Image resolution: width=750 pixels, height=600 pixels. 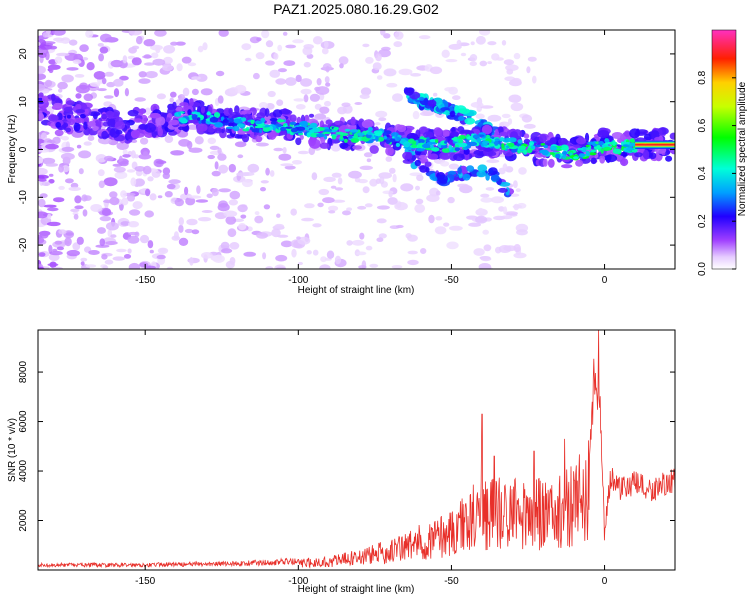 I want to click on y-tick-label: 4000, so click(x=23, y=470).